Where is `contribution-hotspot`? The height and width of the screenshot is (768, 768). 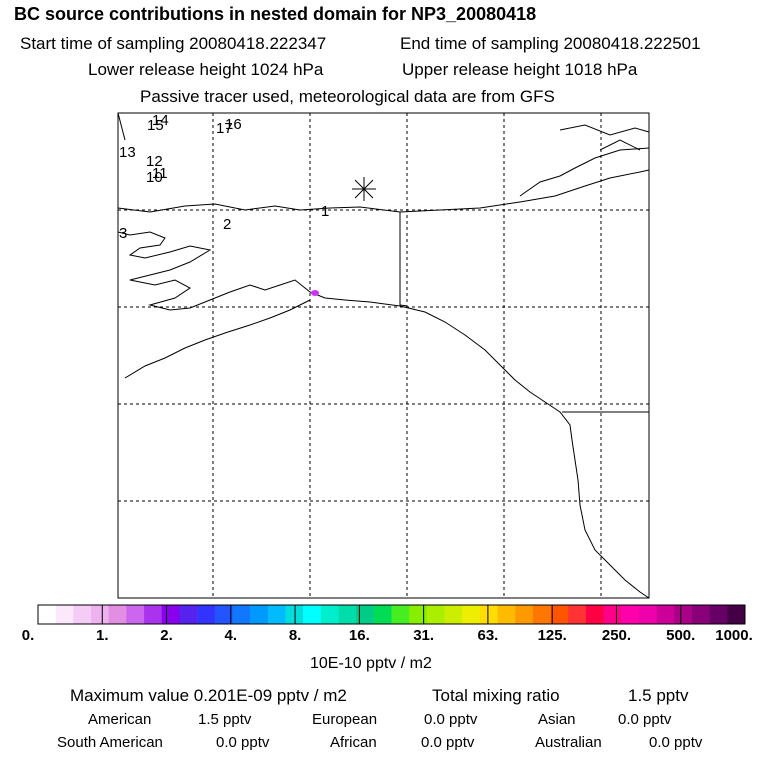
contribution-hotspot is located at coordinates (315, 293).